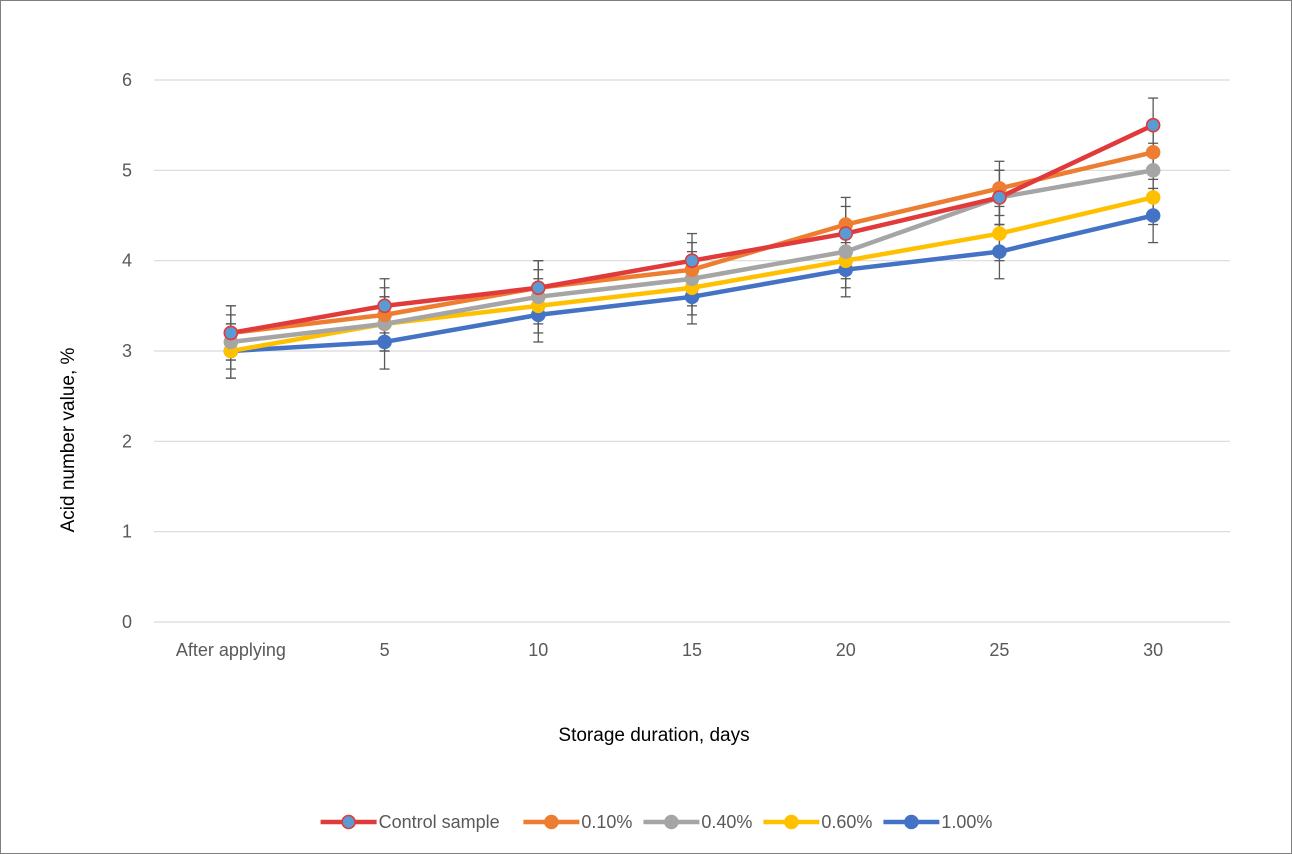  What do you see at coordinates (692, 650) in the screenshot?
I see `x-tick-label: 15` at bounding box center [692, 650].